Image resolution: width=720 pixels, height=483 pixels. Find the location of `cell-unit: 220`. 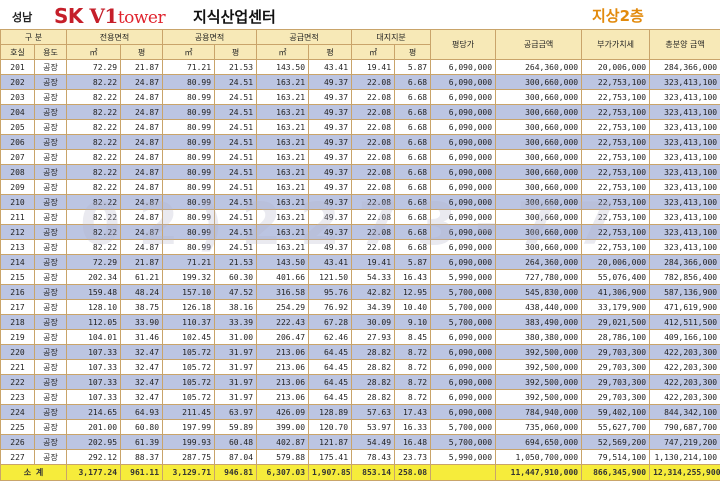

cell-unit: 220 is located at coordinates (17, 352).